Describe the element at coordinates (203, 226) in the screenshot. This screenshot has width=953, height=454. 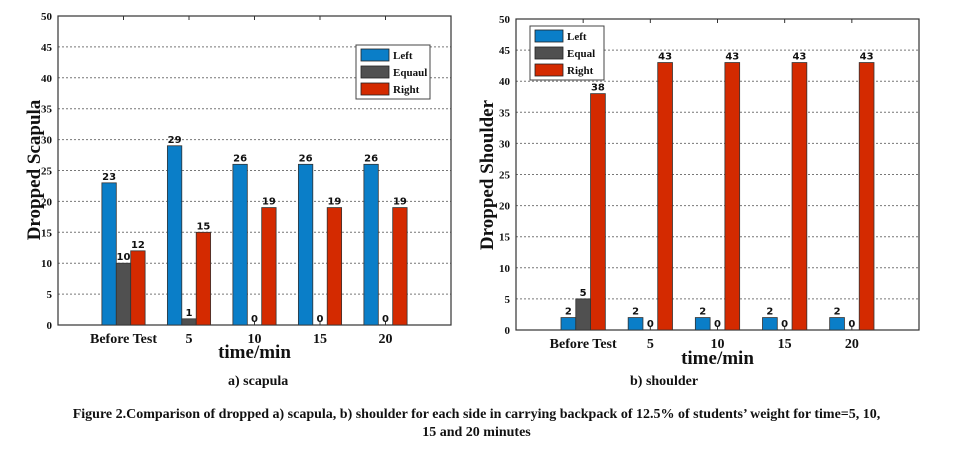
I see `data-label: 15` at that location.